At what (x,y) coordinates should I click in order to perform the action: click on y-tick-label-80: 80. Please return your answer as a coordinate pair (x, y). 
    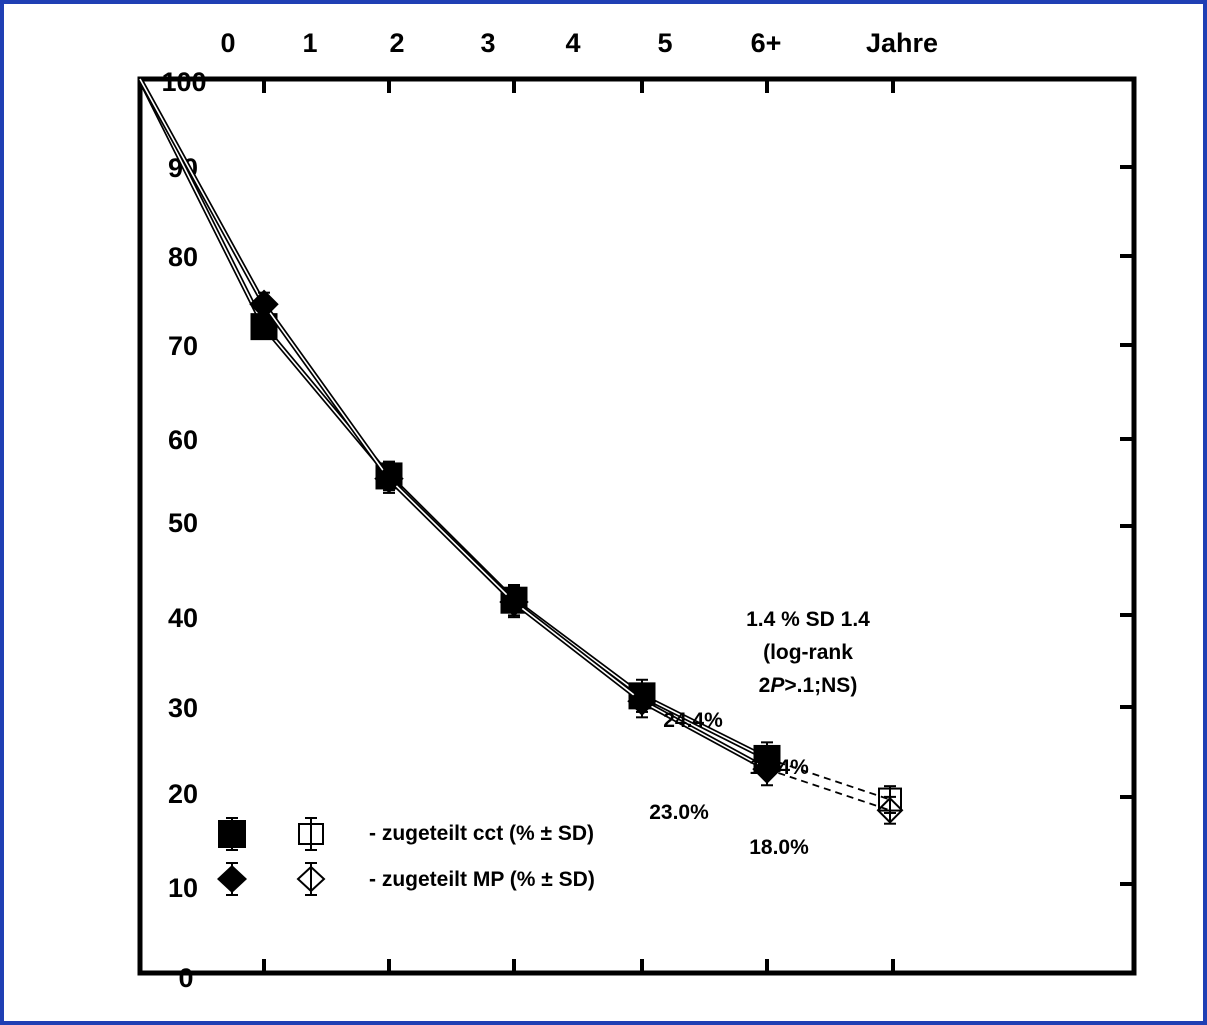
    Looking at the image, I should click on (183, 257).